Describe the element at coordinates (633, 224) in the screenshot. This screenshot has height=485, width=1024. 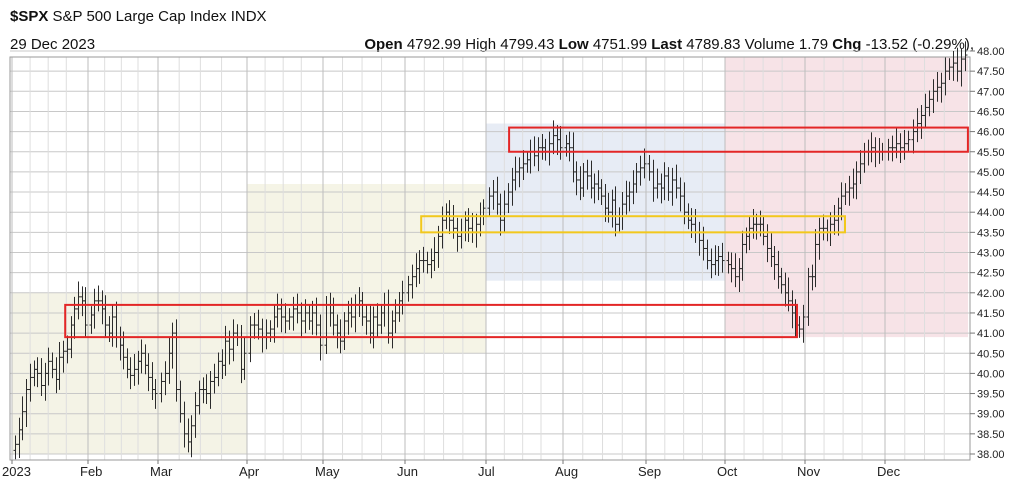
I see `annotation-box` at that location.